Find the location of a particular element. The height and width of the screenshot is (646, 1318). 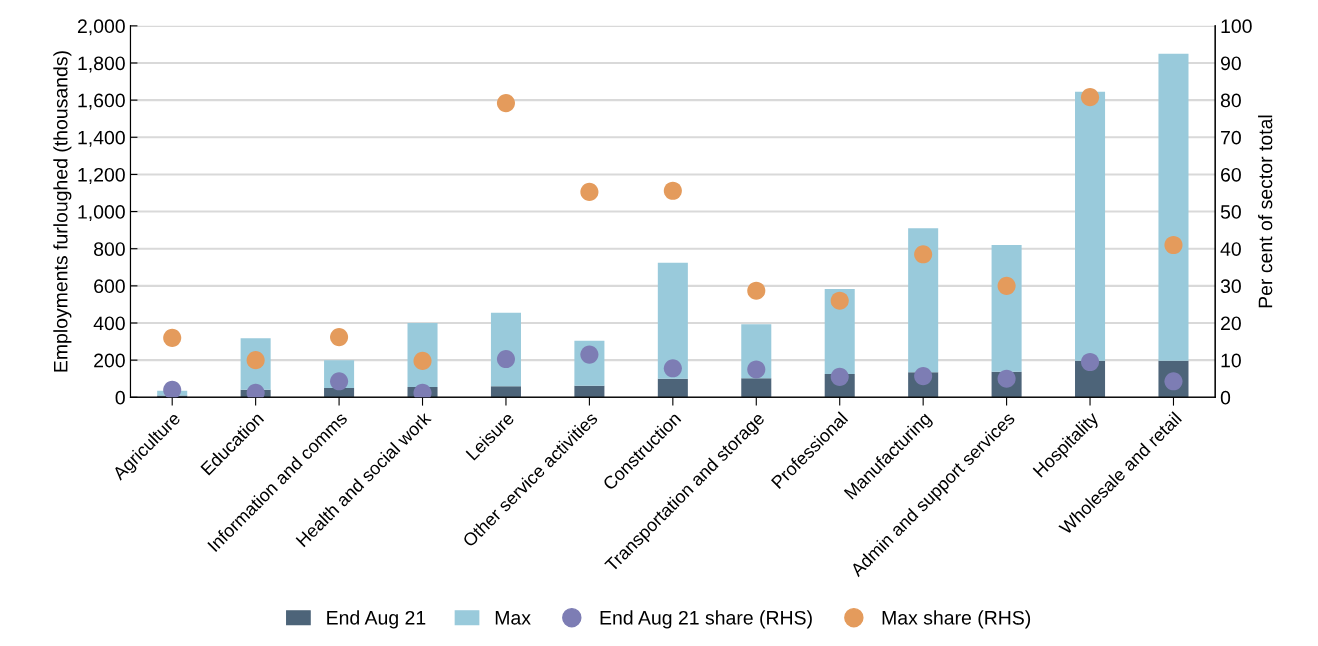

y-tick-label: 800 is located at coordinates (109, 249).